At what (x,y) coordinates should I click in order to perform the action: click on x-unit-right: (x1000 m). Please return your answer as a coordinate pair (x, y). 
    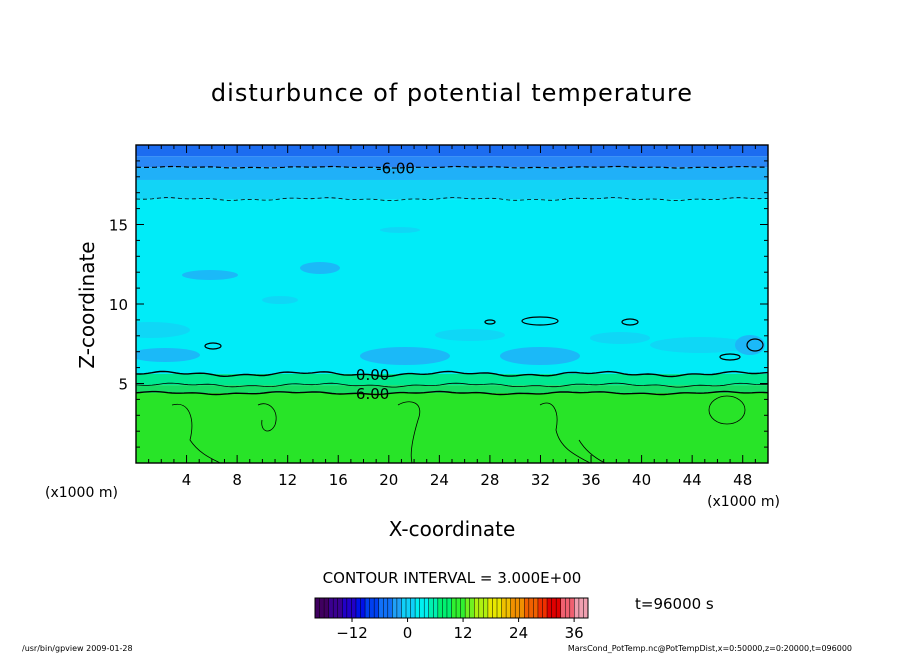
    Looking at the image, I should click on (743, 502).